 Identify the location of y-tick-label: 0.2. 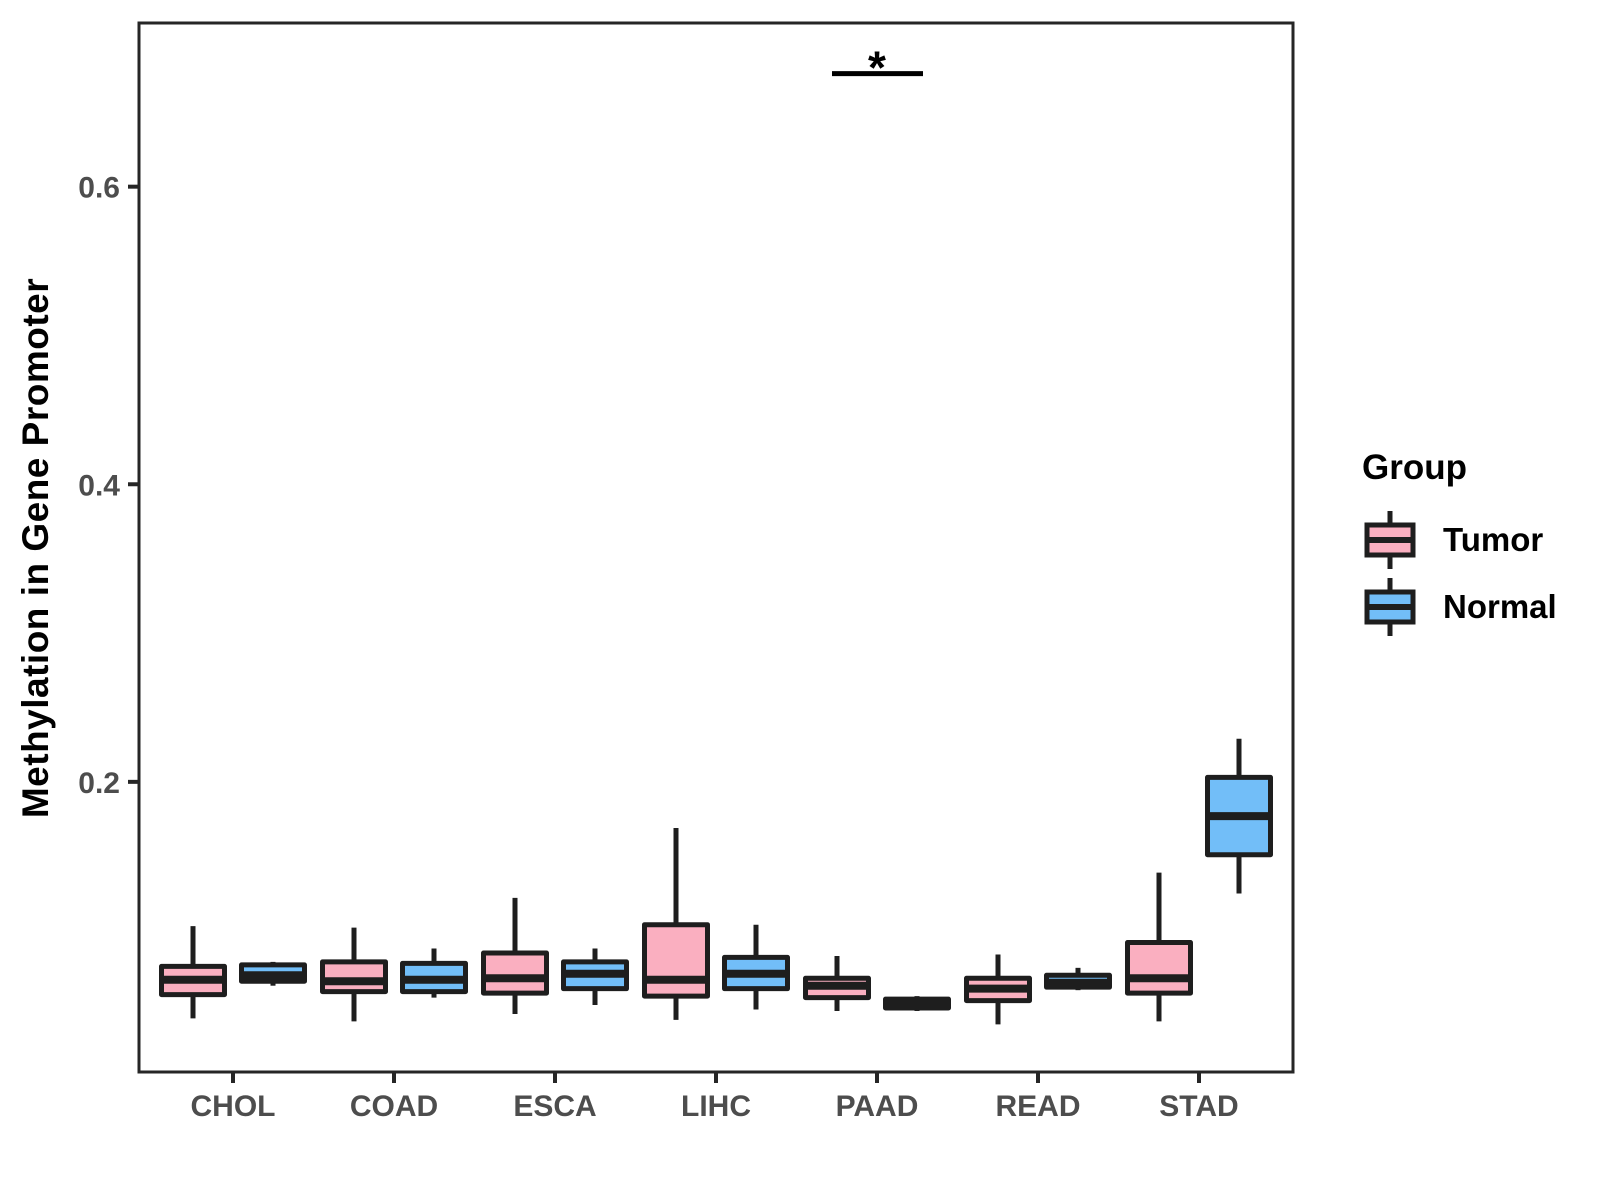
(99, 783).